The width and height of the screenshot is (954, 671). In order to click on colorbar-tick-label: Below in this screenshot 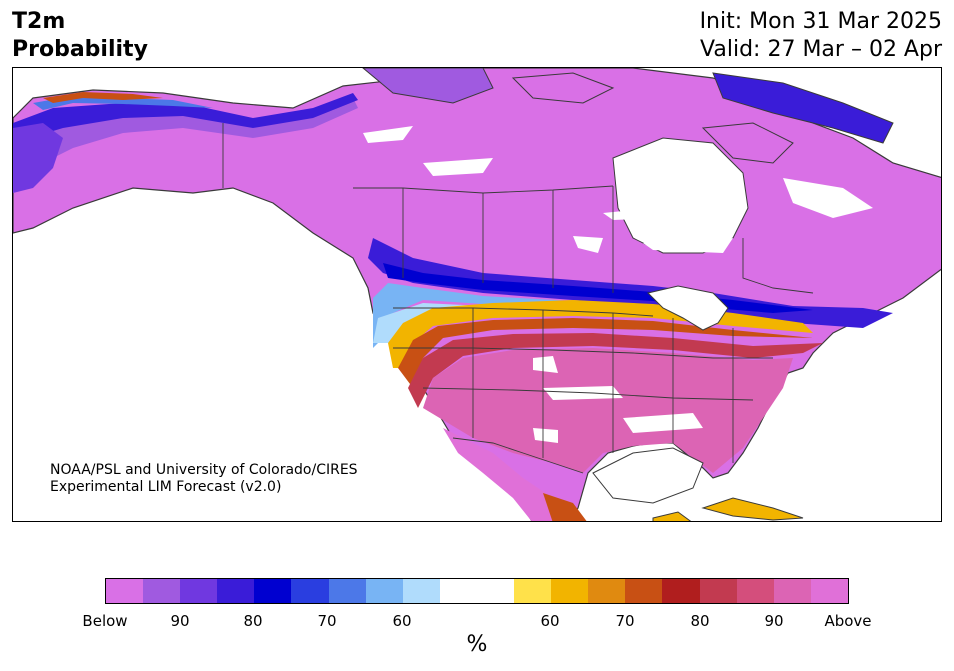, I will do `click(105, 621)`.